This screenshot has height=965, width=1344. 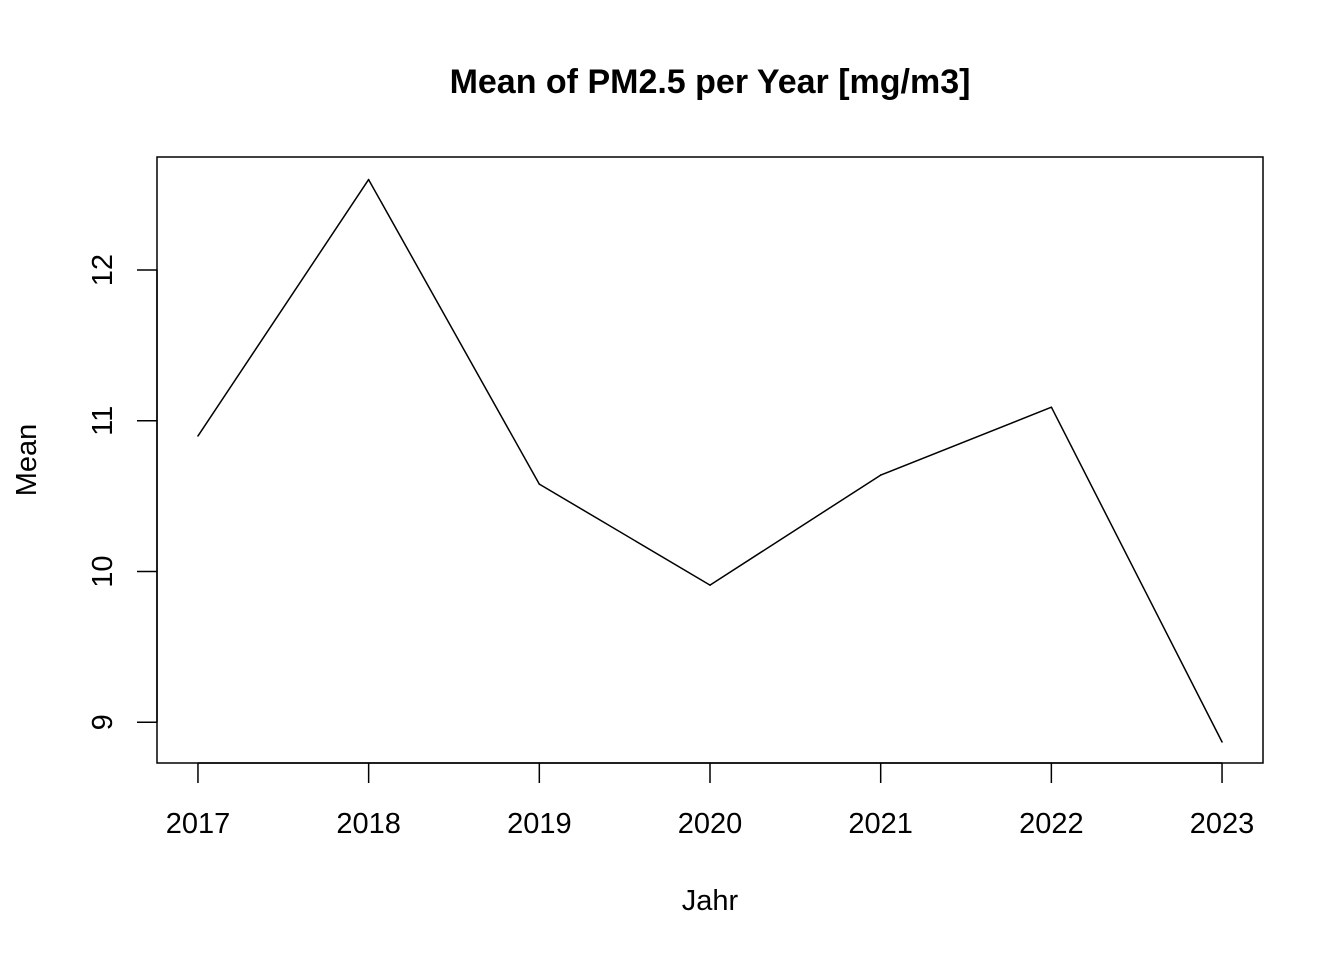 What do you see at coordinates (103, 722) in the screenshot?
I see `y-tick-label: 9` at bounding box center [103, 722].